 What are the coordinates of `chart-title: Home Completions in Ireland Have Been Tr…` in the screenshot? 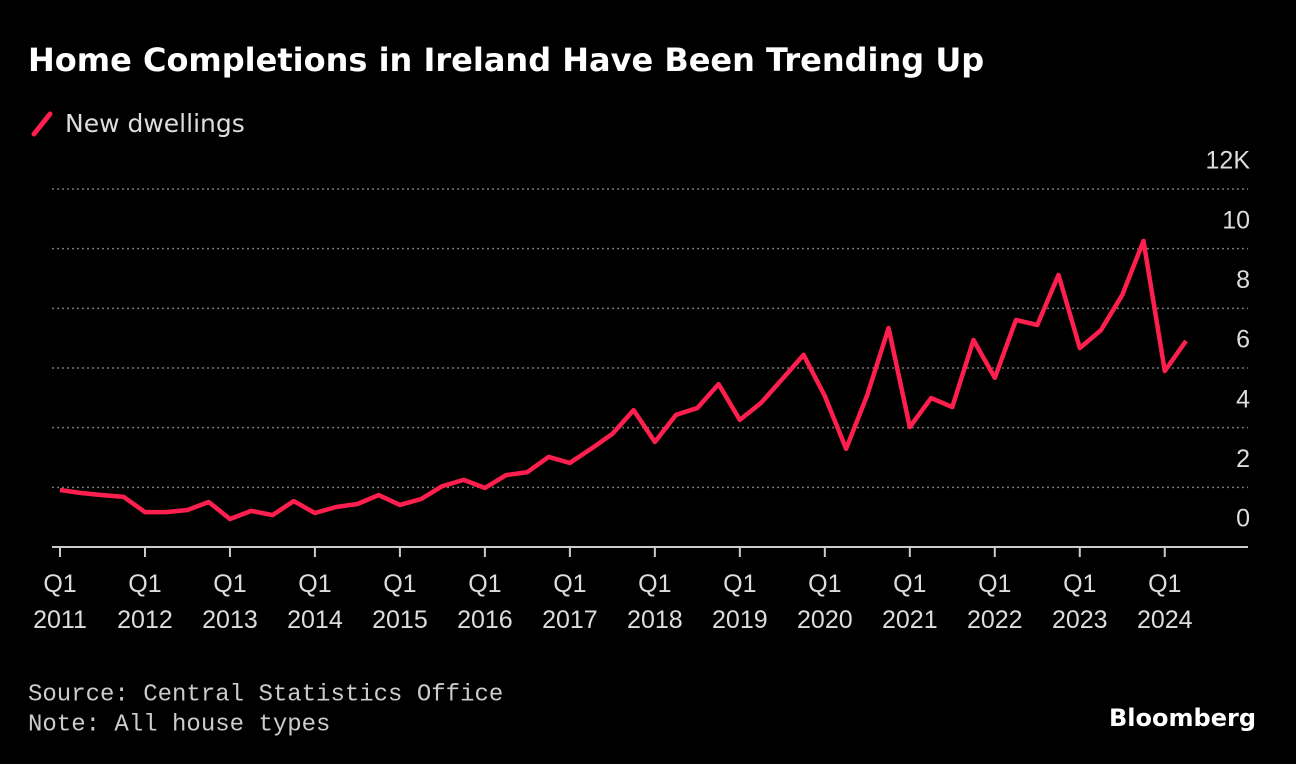 It's located at (506, 60).